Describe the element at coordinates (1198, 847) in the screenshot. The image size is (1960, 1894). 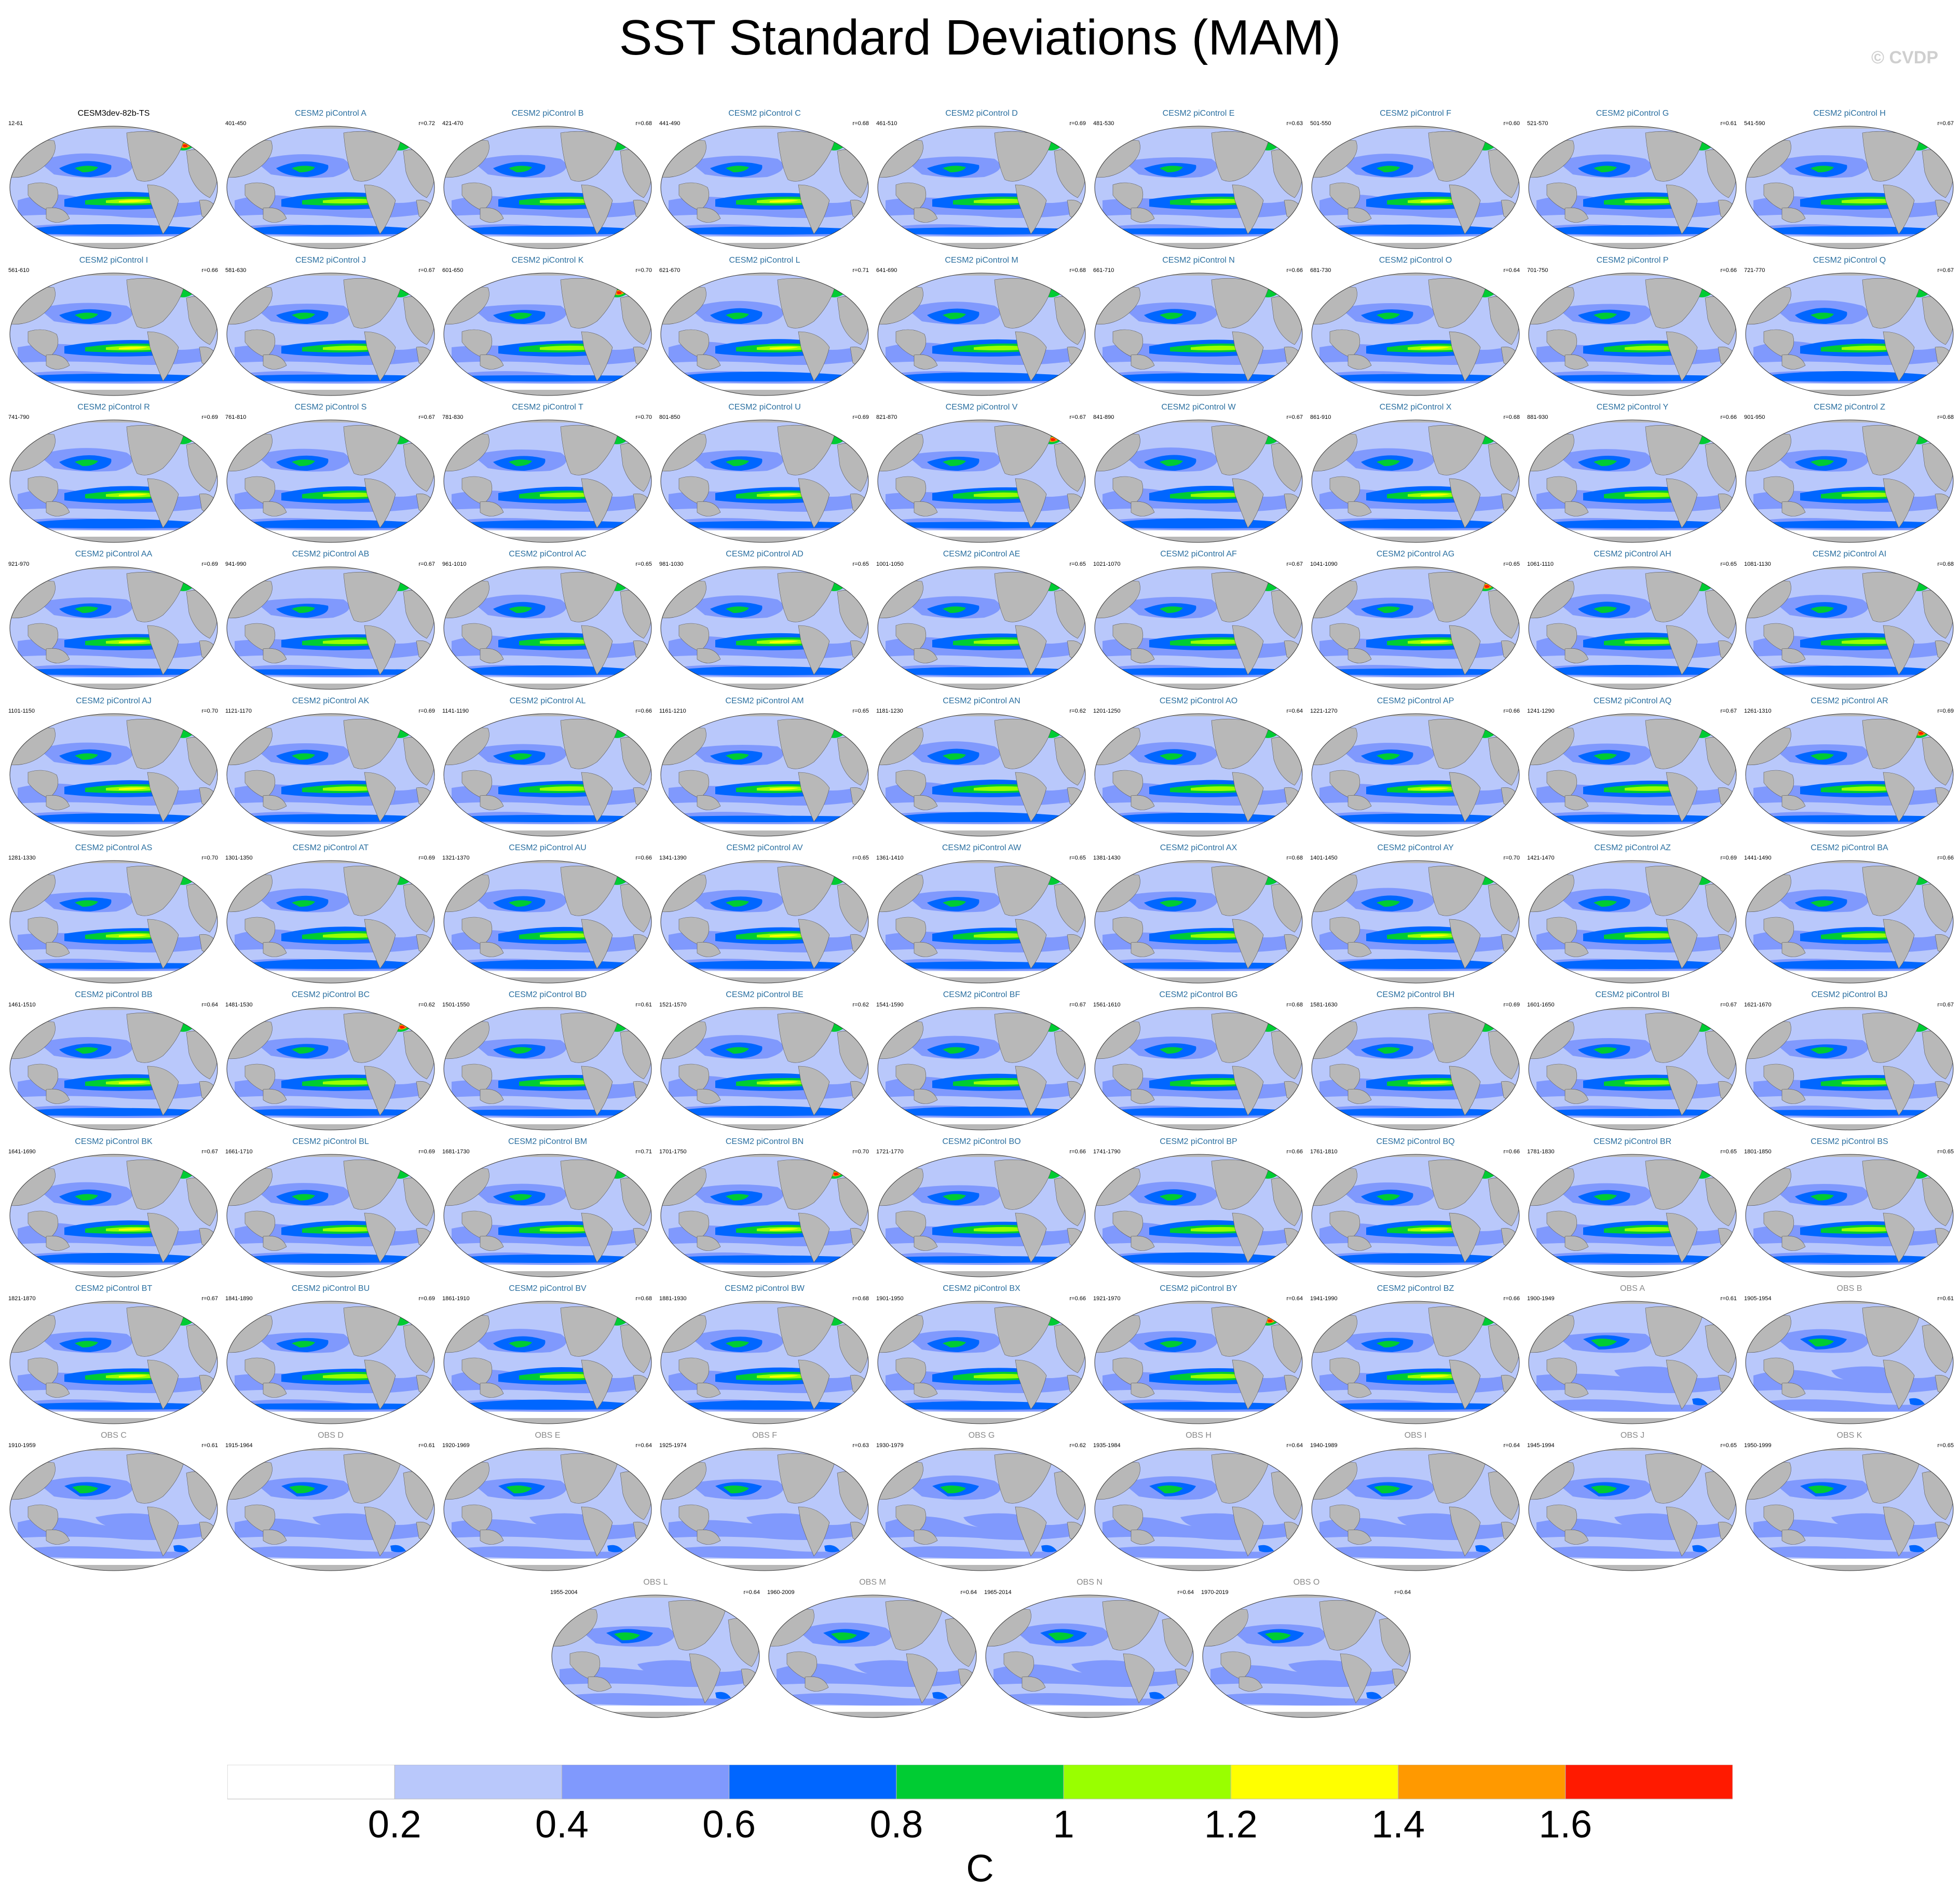
I see `panel-title: CESM2 piControl AX` at that location.